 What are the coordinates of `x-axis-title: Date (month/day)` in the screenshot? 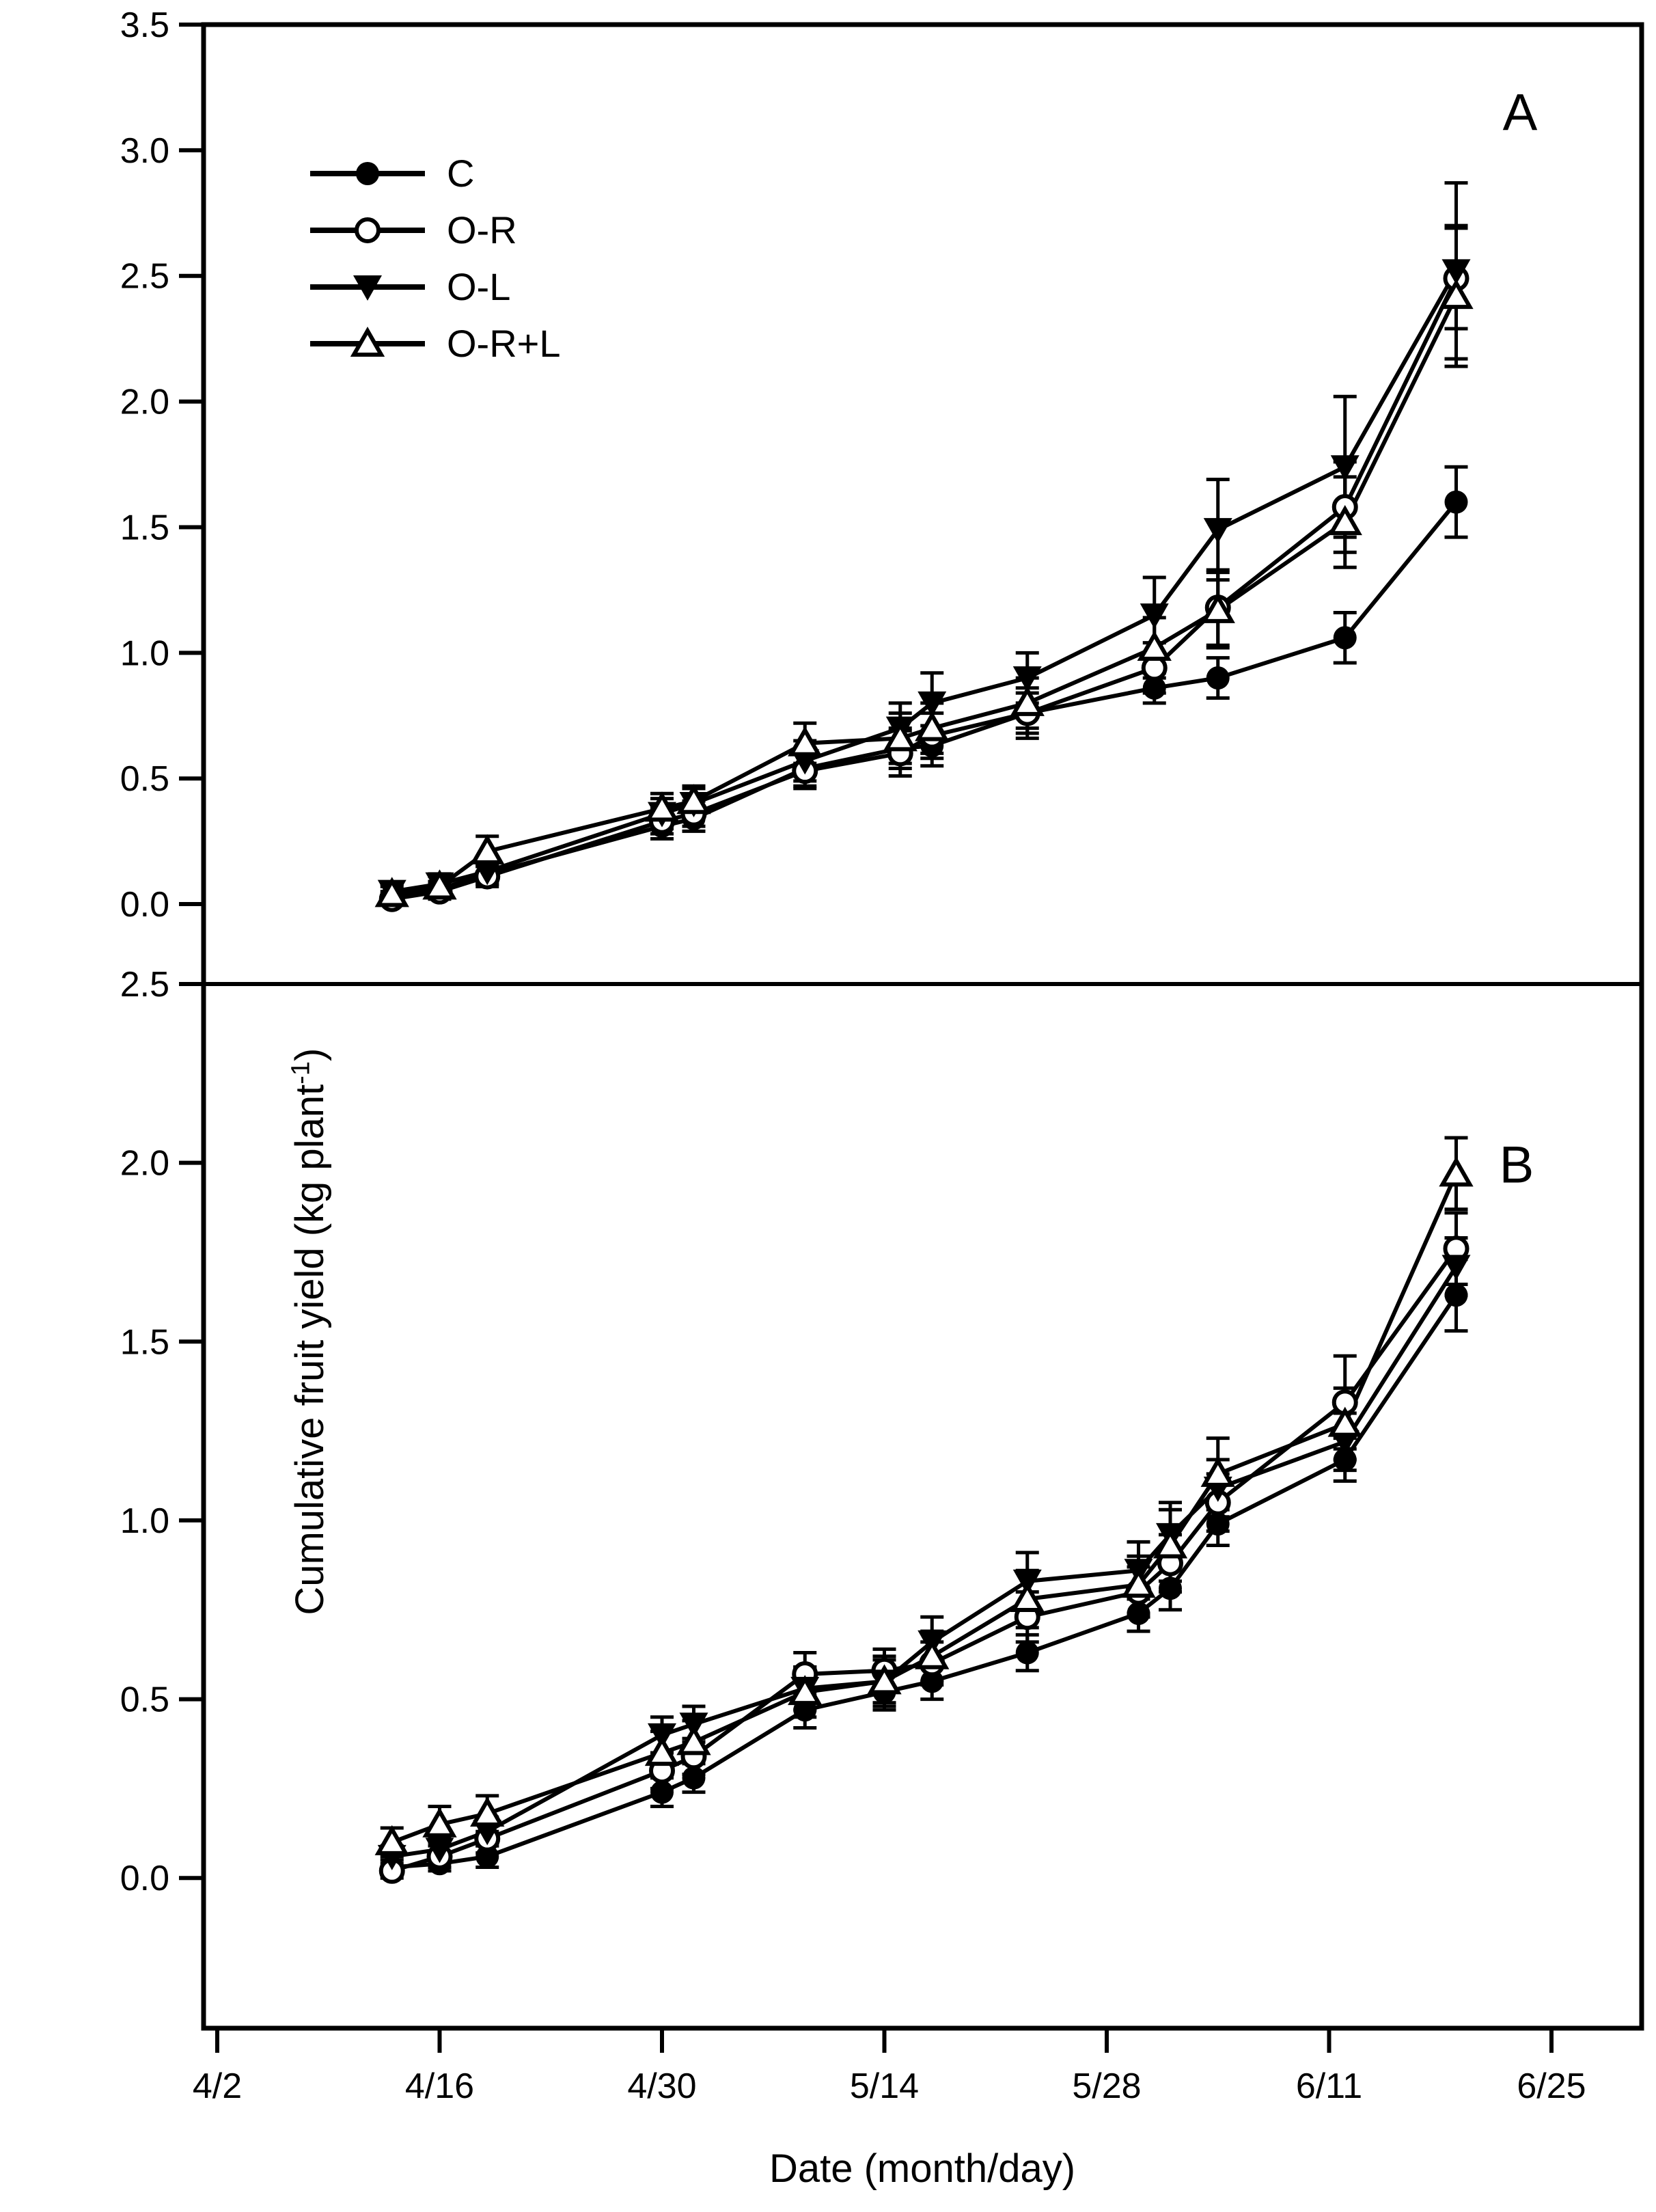 It's located at (923, 2168).